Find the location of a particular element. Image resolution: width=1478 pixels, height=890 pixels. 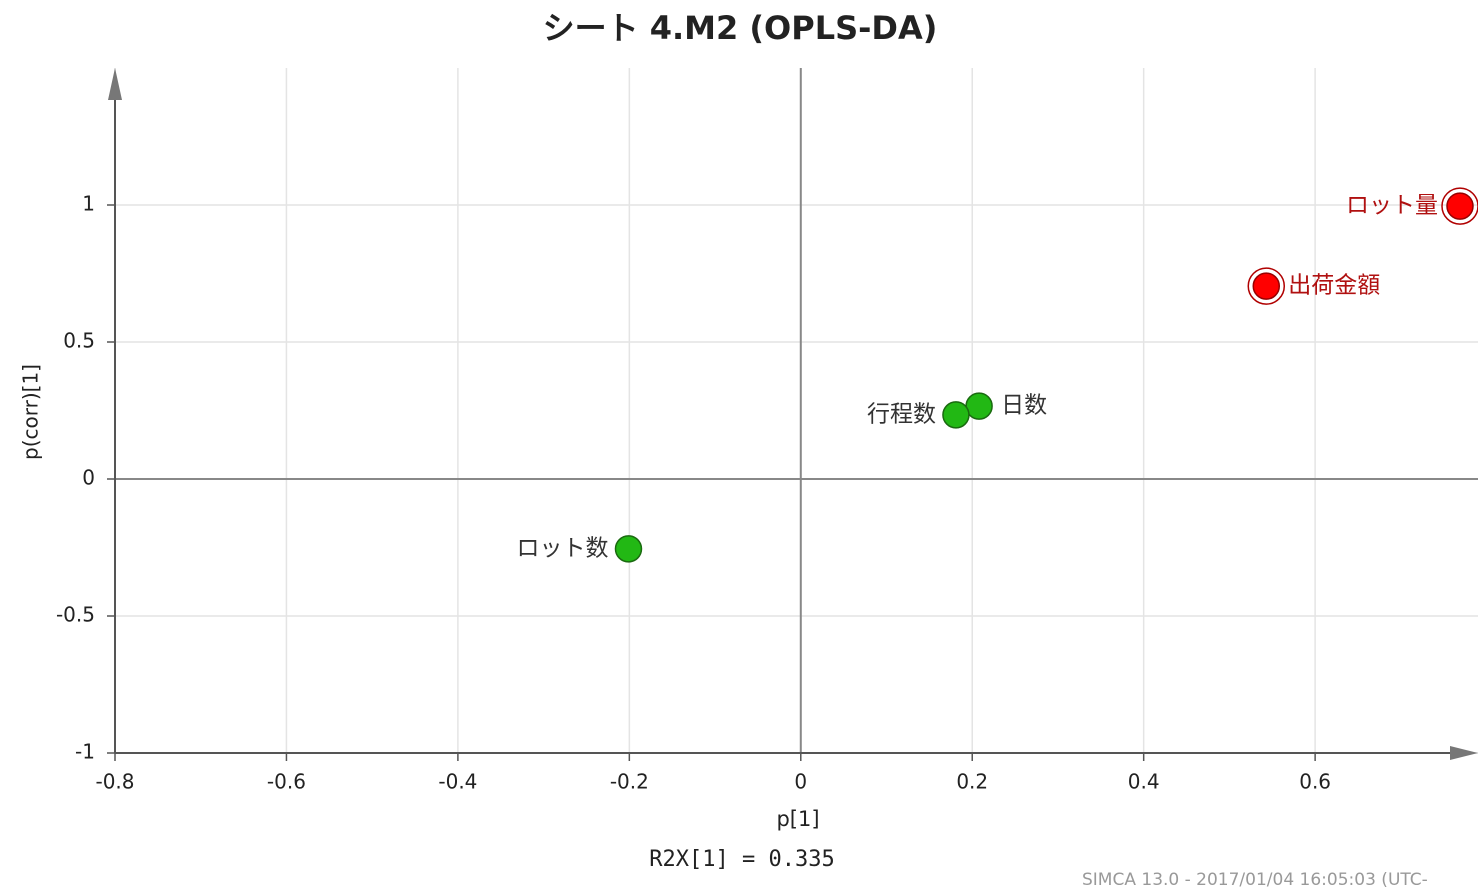

point-label: ロット量 is located at coordinates (1392, 206).